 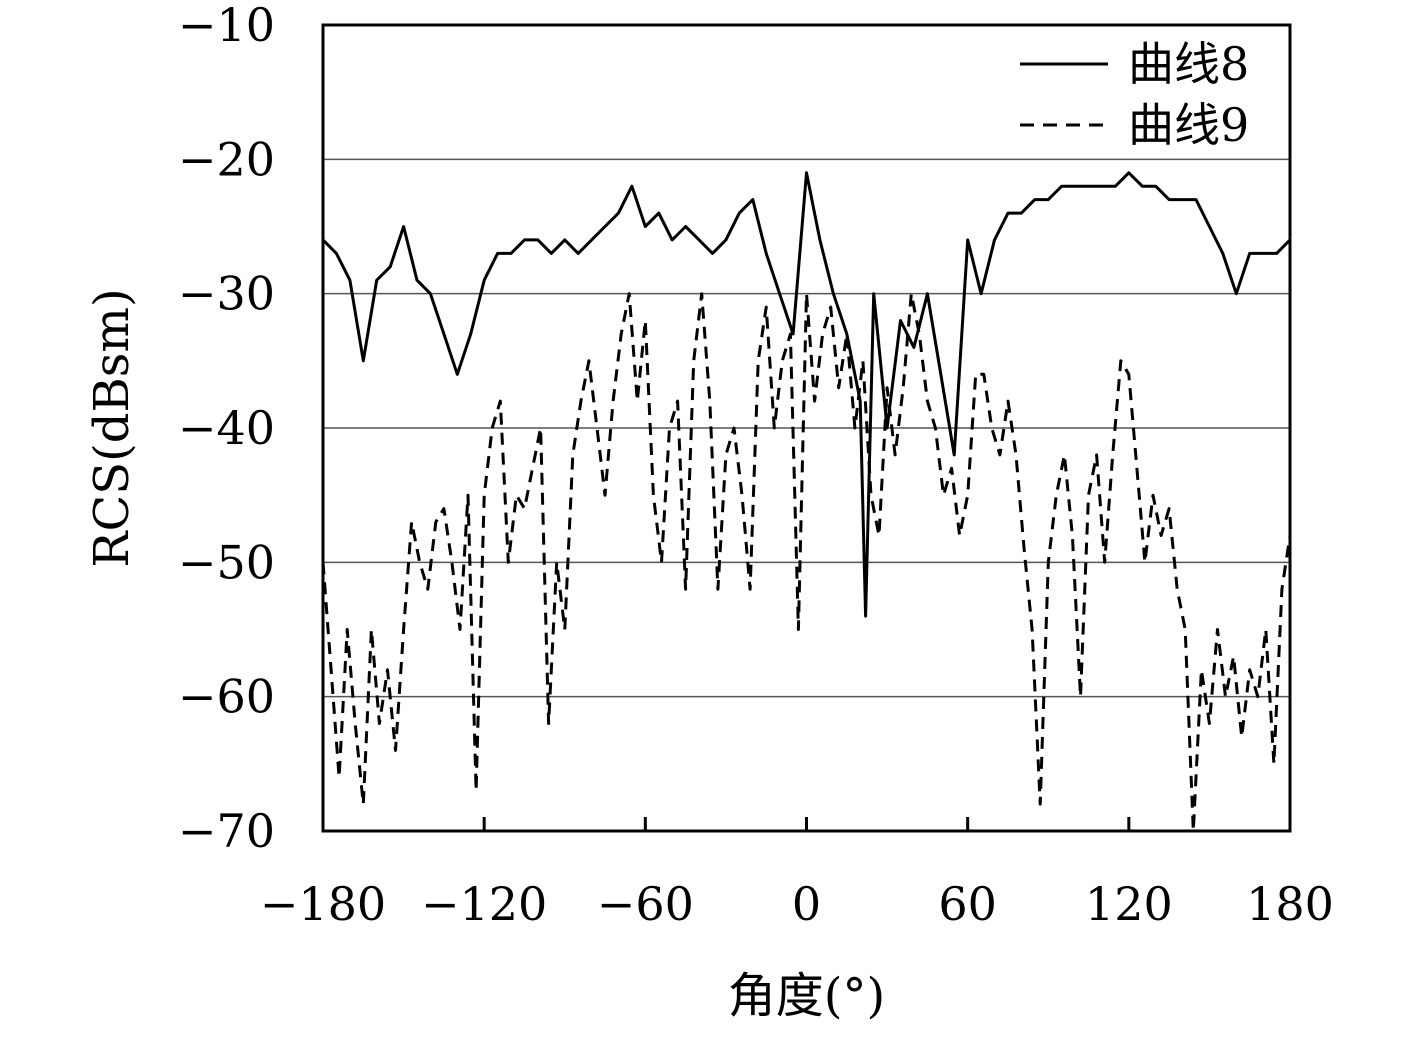 What do you see at coordinates (1188, 64) in the screenshot?
I see `legend-label-curve8: 曲线8` at bounding box center [1188, 64].